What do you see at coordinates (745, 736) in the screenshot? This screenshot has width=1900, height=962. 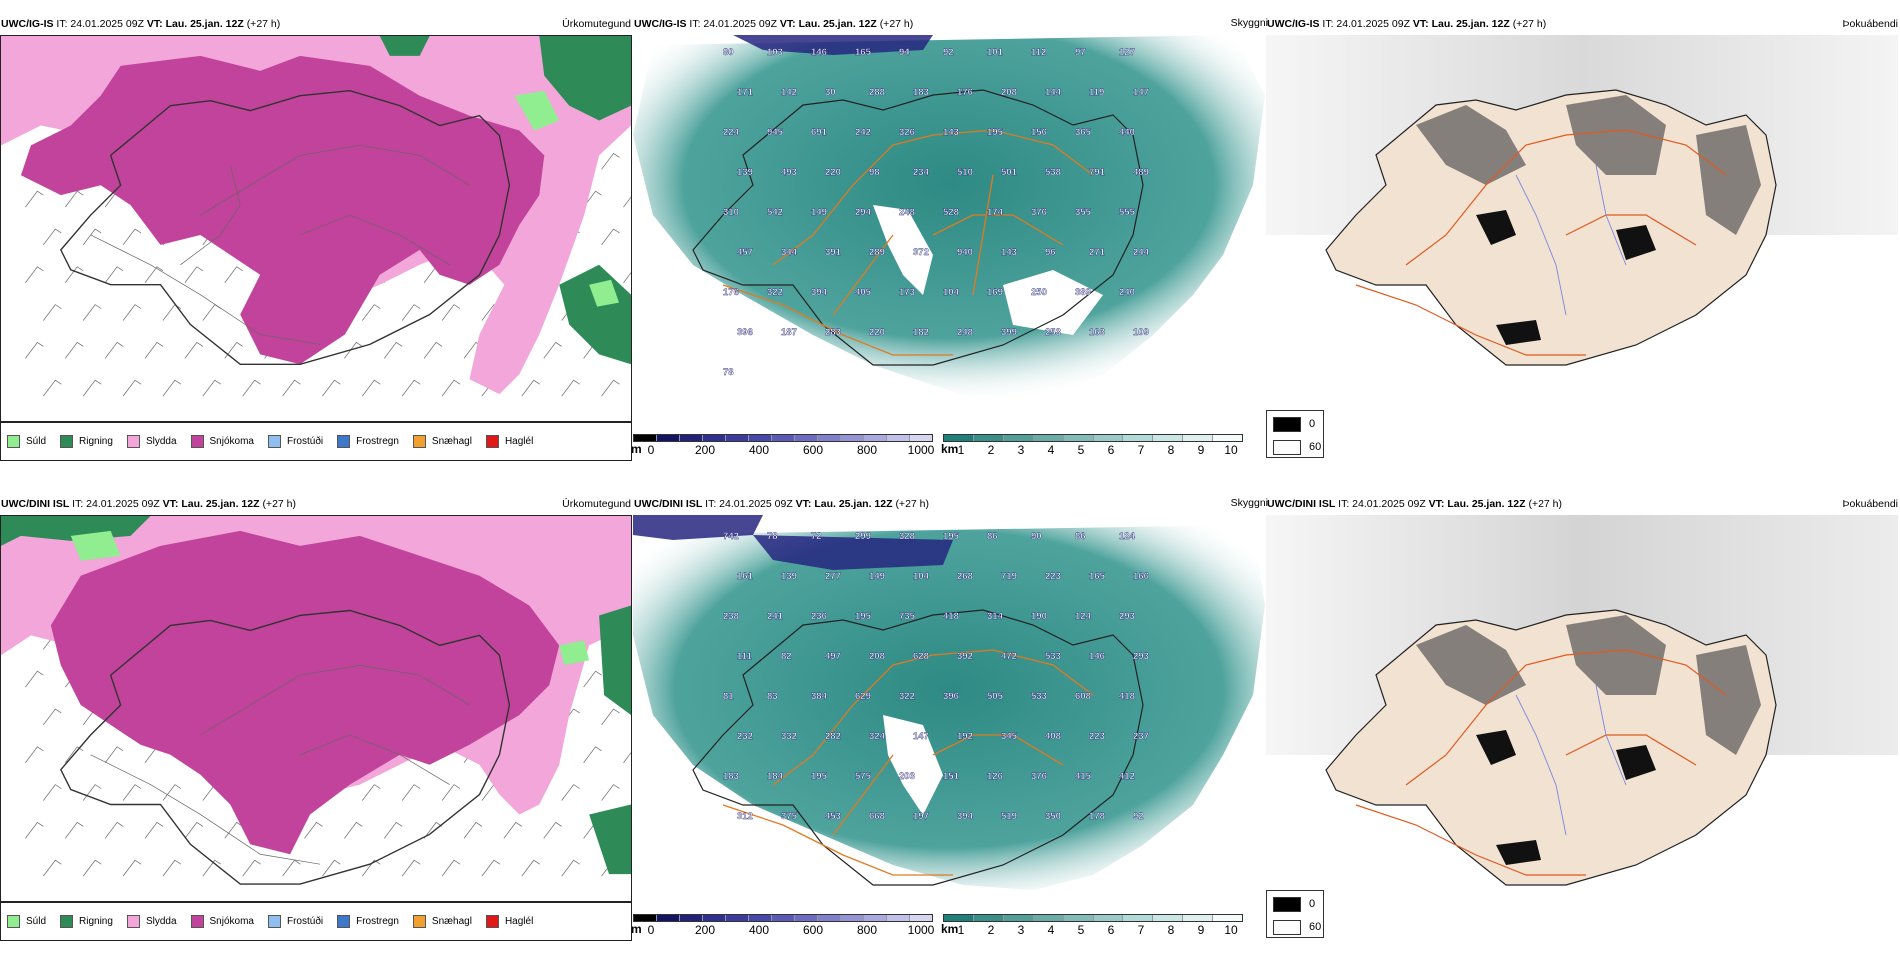 I see `cloud-base-label: 232` at bounding box center [745, 736].